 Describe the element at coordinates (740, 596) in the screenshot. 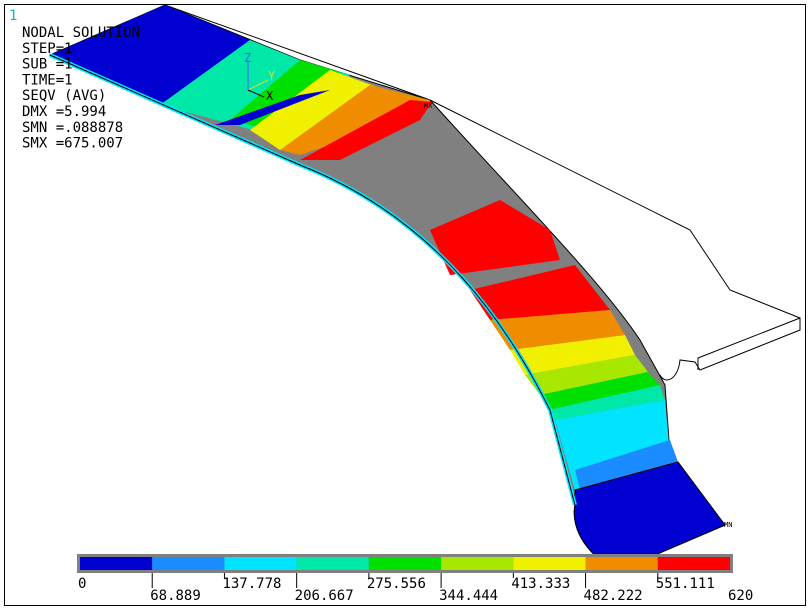

I see `legend-label: 620` at that location.